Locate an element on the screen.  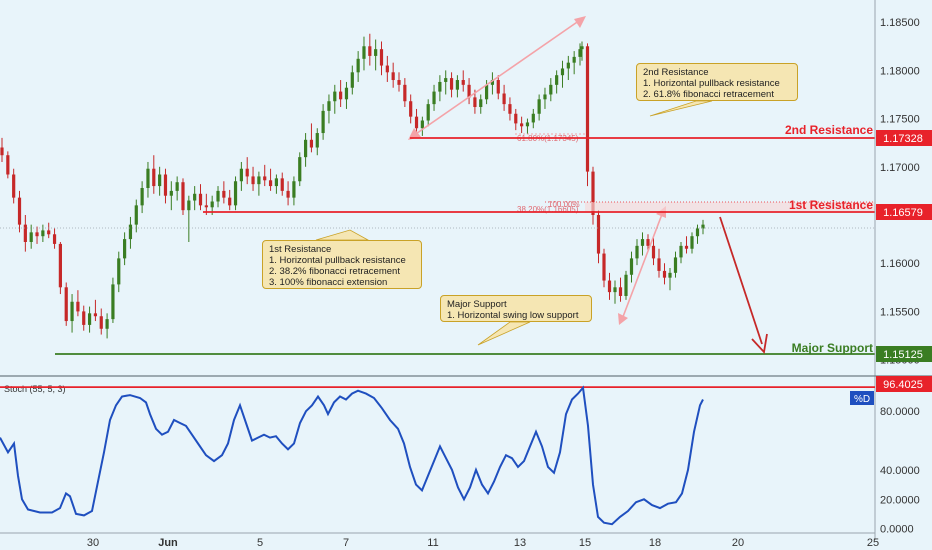
note-major-support-title: Major Support is located at coordinates (477, 304).